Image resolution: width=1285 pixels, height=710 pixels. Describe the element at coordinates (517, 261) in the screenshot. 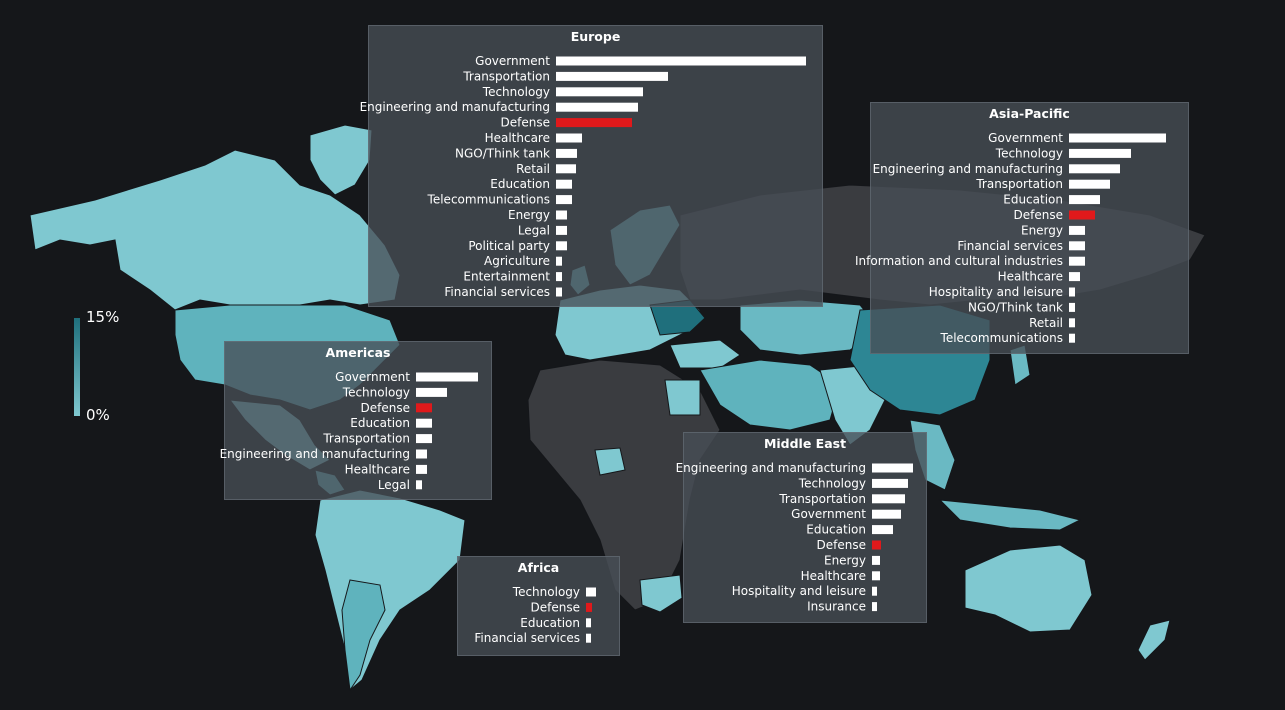

I see `category-label-agriculture: Agriculture` at that location.